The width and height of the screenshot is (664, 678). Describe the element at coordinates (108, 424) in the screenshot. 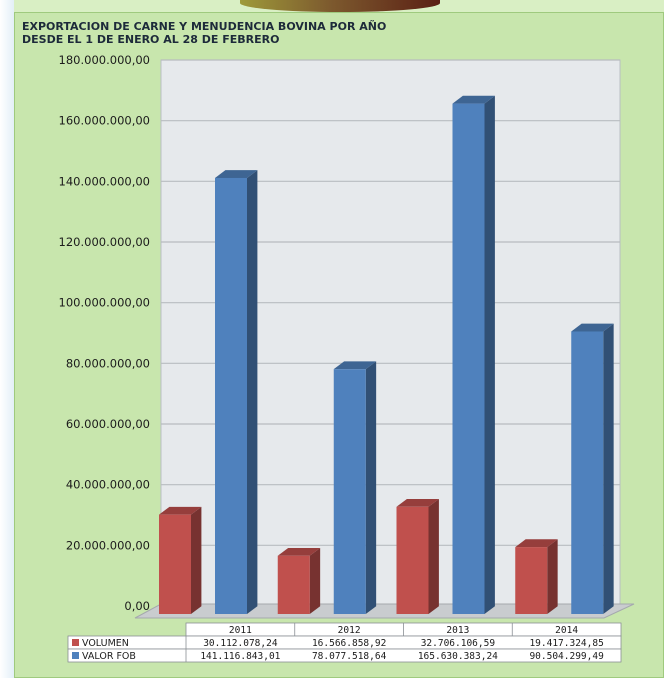

I see `y-tick-label: 60.000.000,00` at that location.